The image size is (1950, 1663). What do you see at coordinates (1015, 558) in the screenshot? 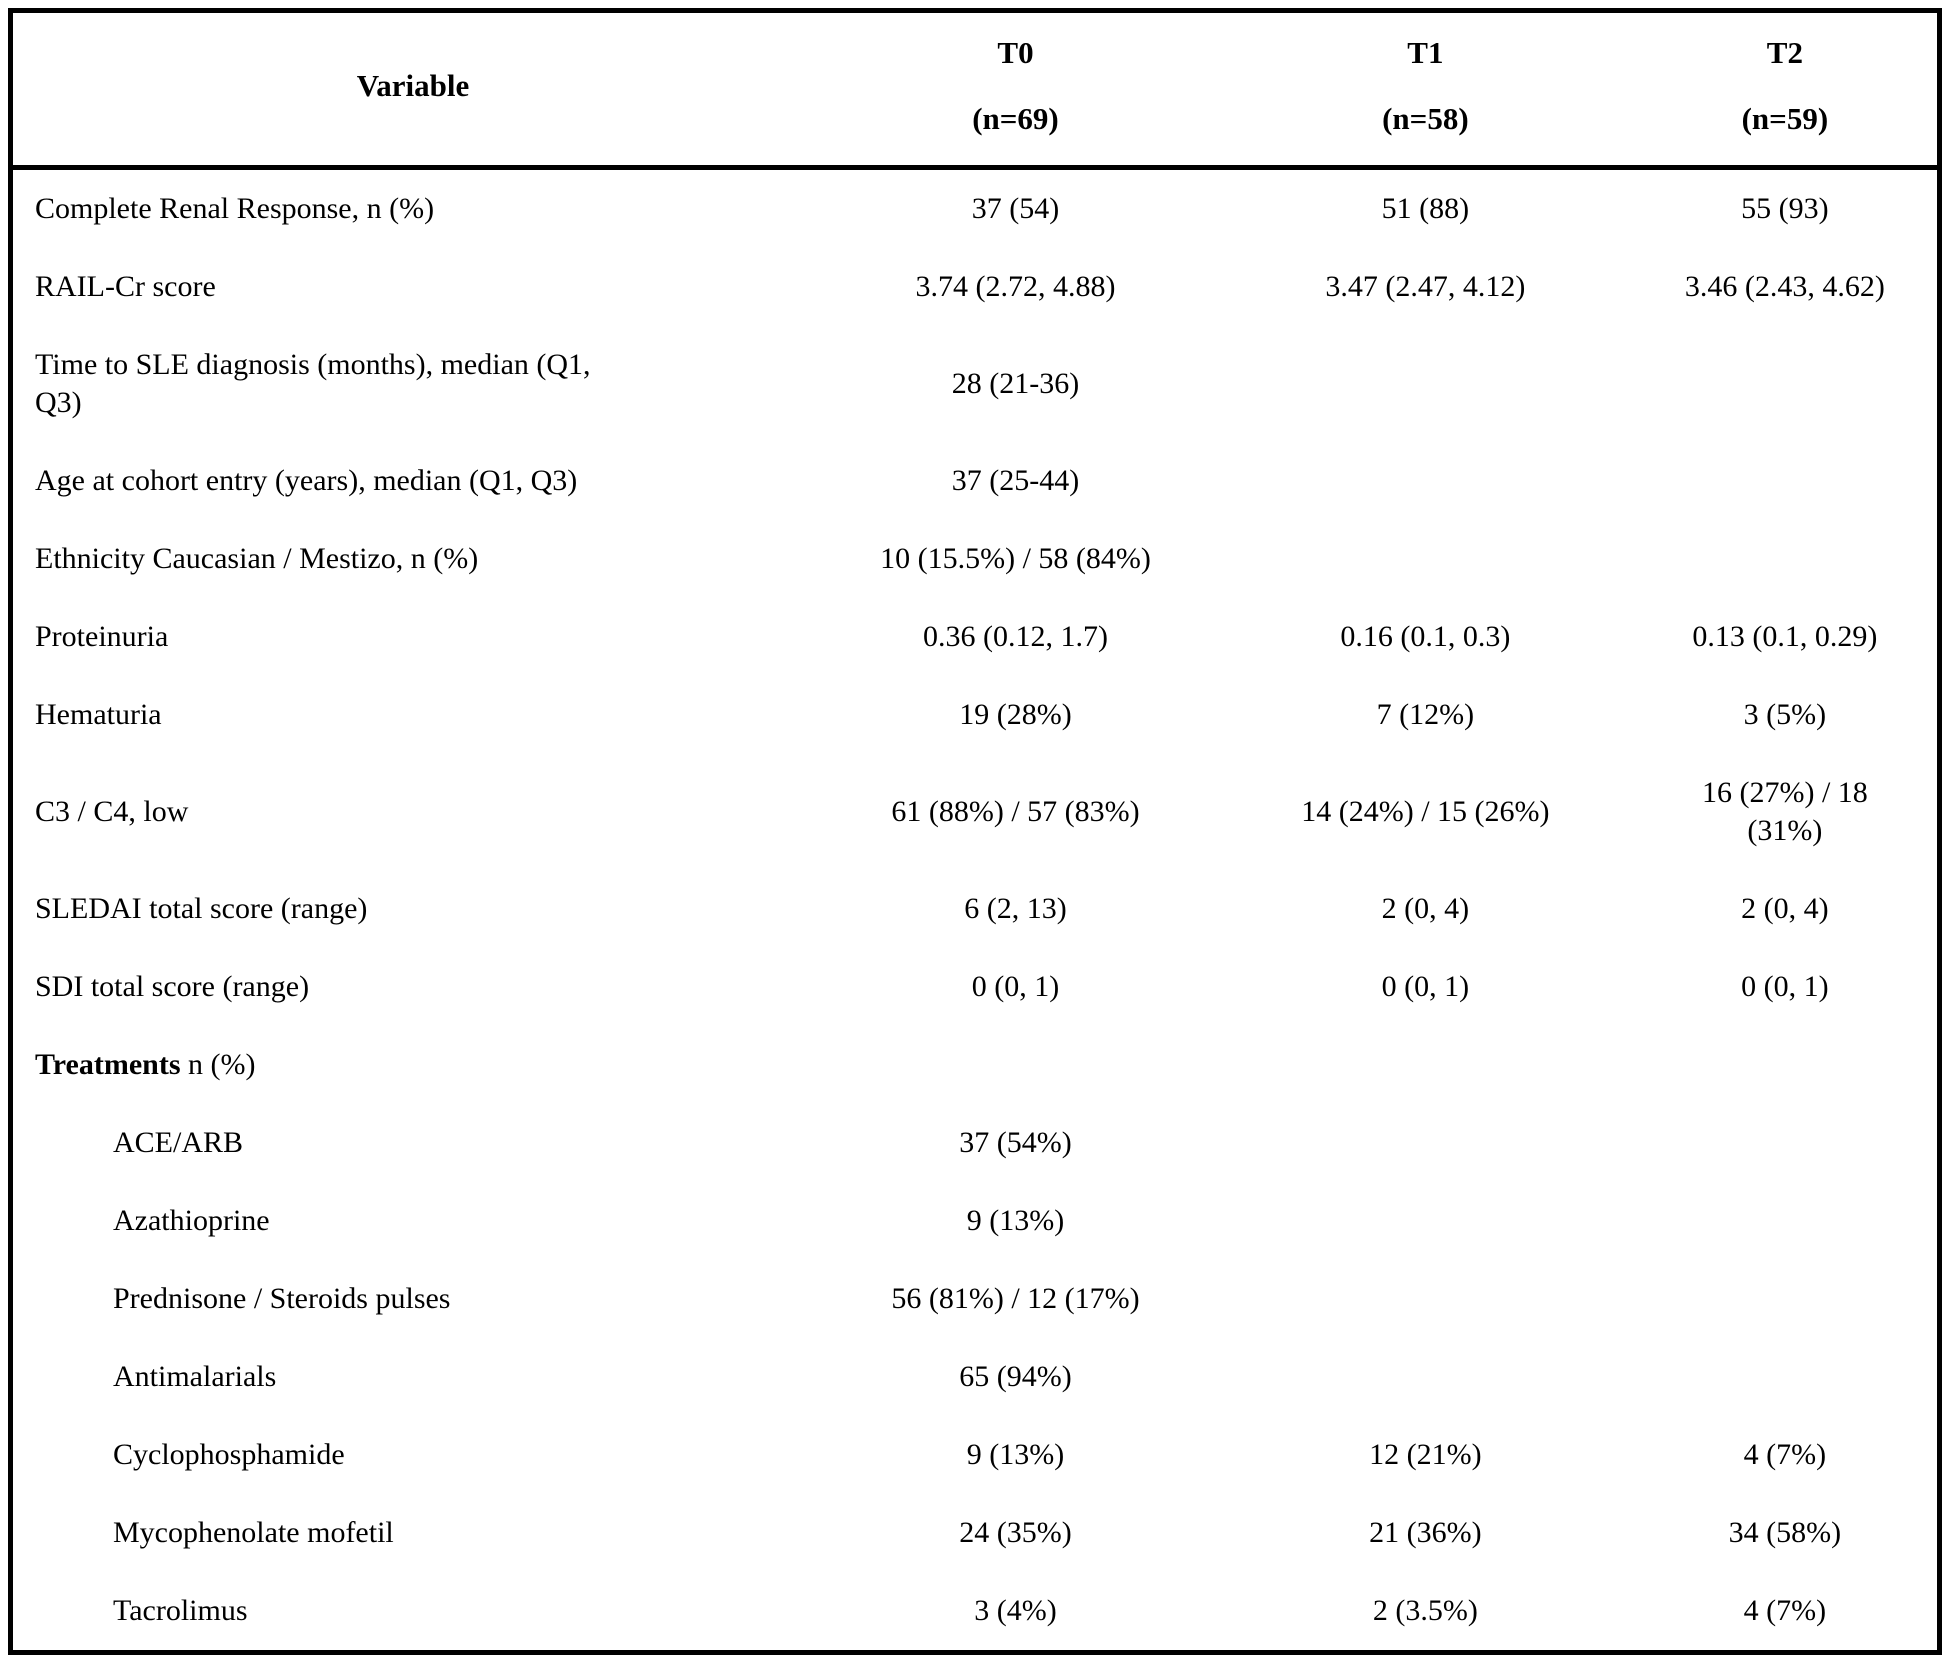
I see `value-cell: 10 (15.5%) / 58 (84%)` at bounding box center [1015, 558].